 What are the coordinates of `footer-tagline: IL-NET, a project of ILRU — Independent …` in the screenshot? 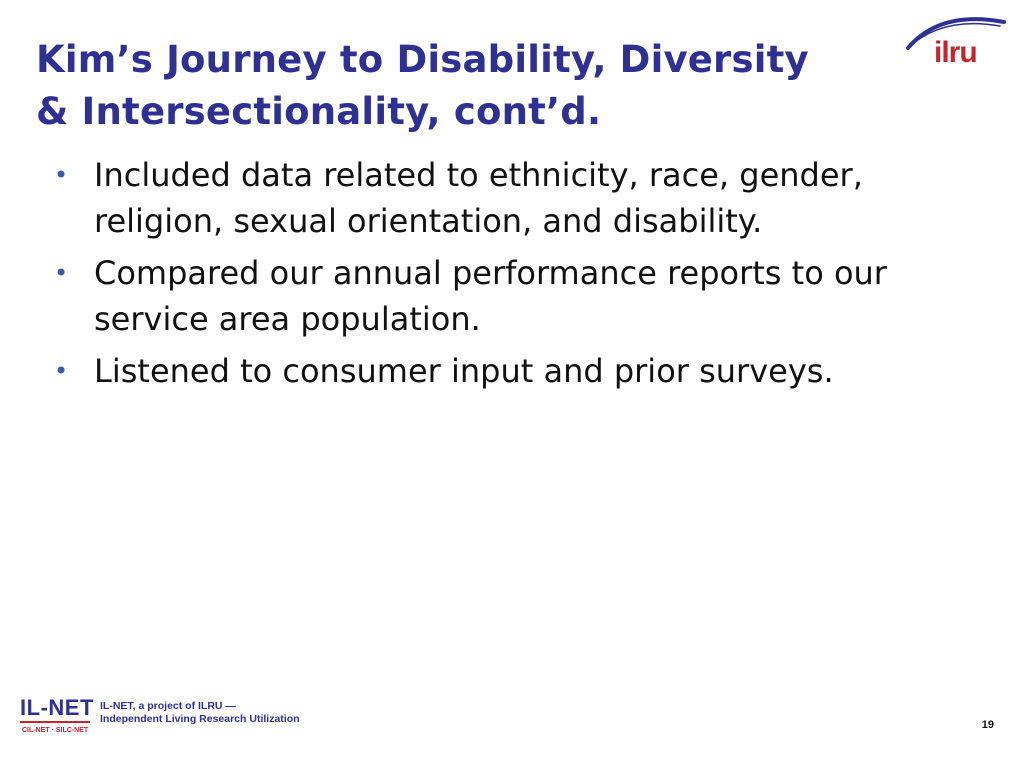 It's located at (200, 713).